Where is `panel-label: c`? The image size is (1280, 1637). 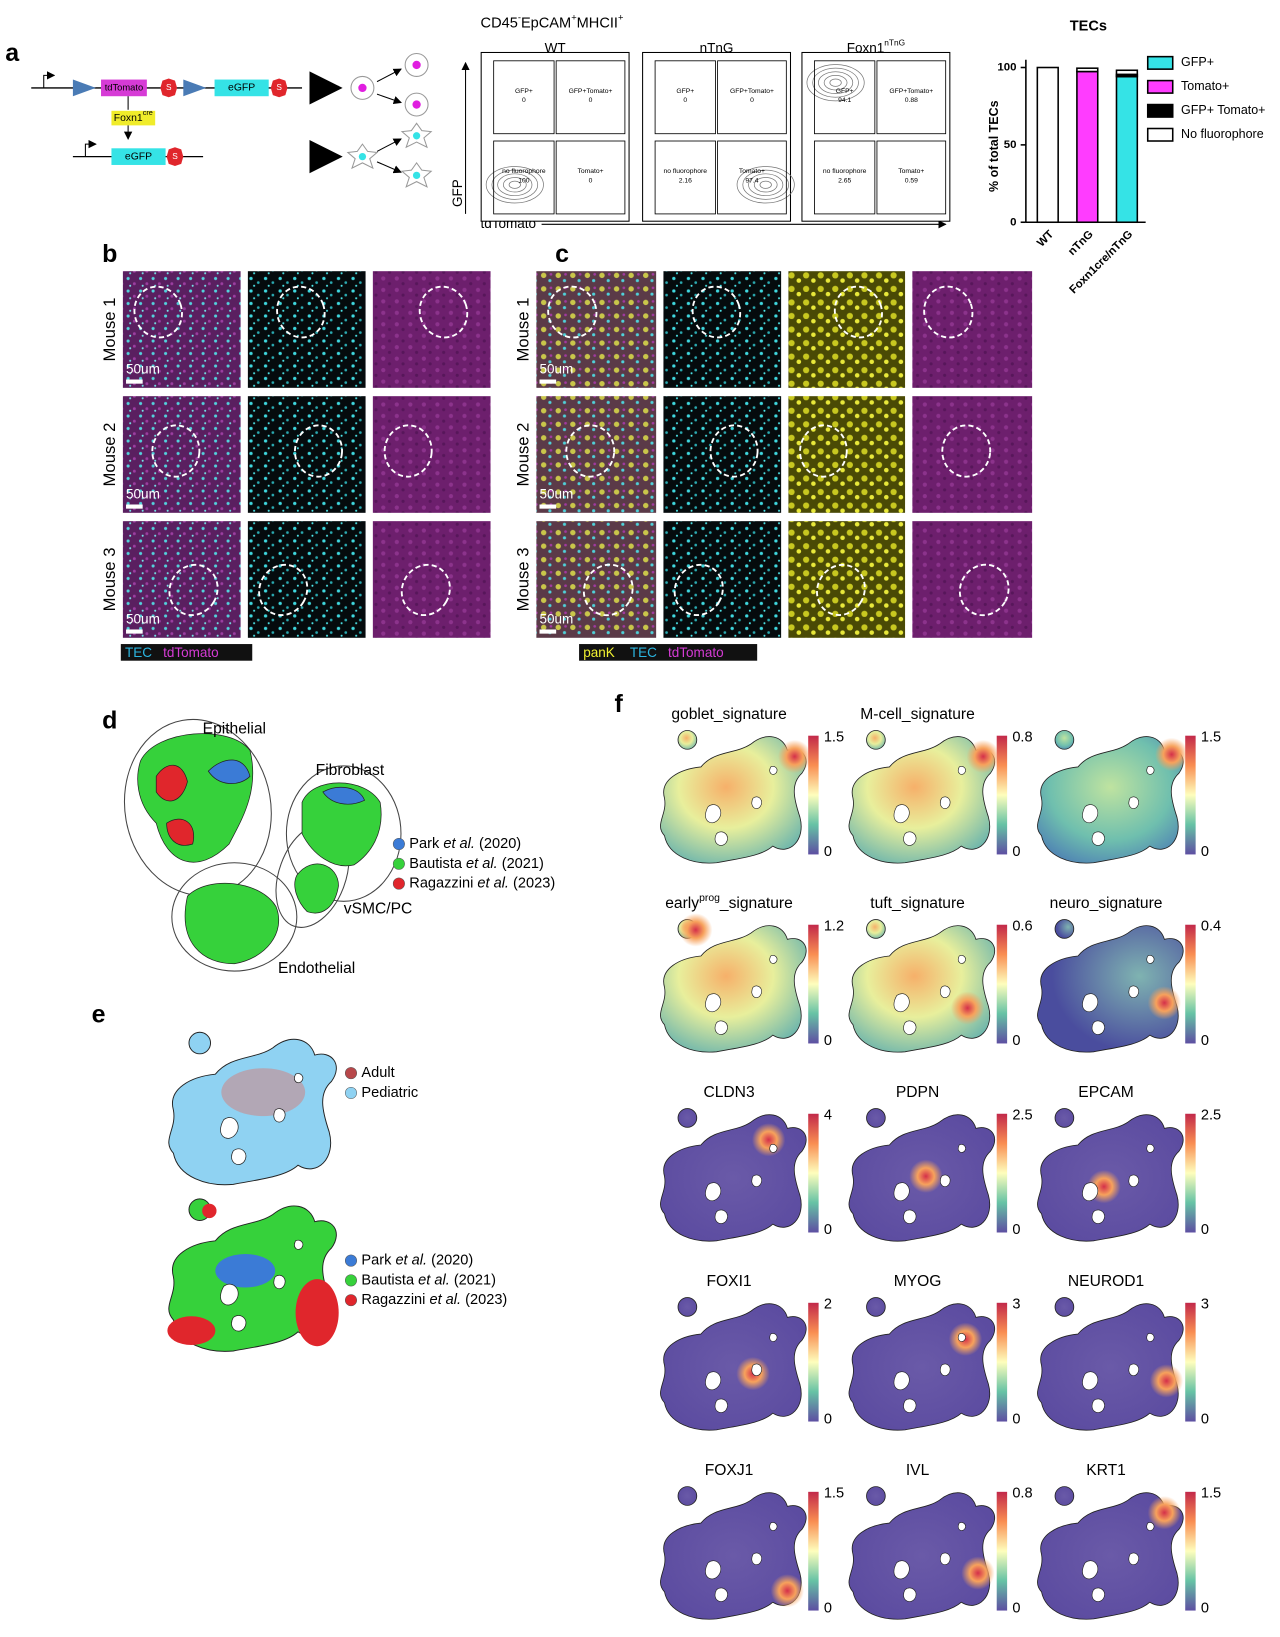
panel-label: c is located at coordinates (562, 254).